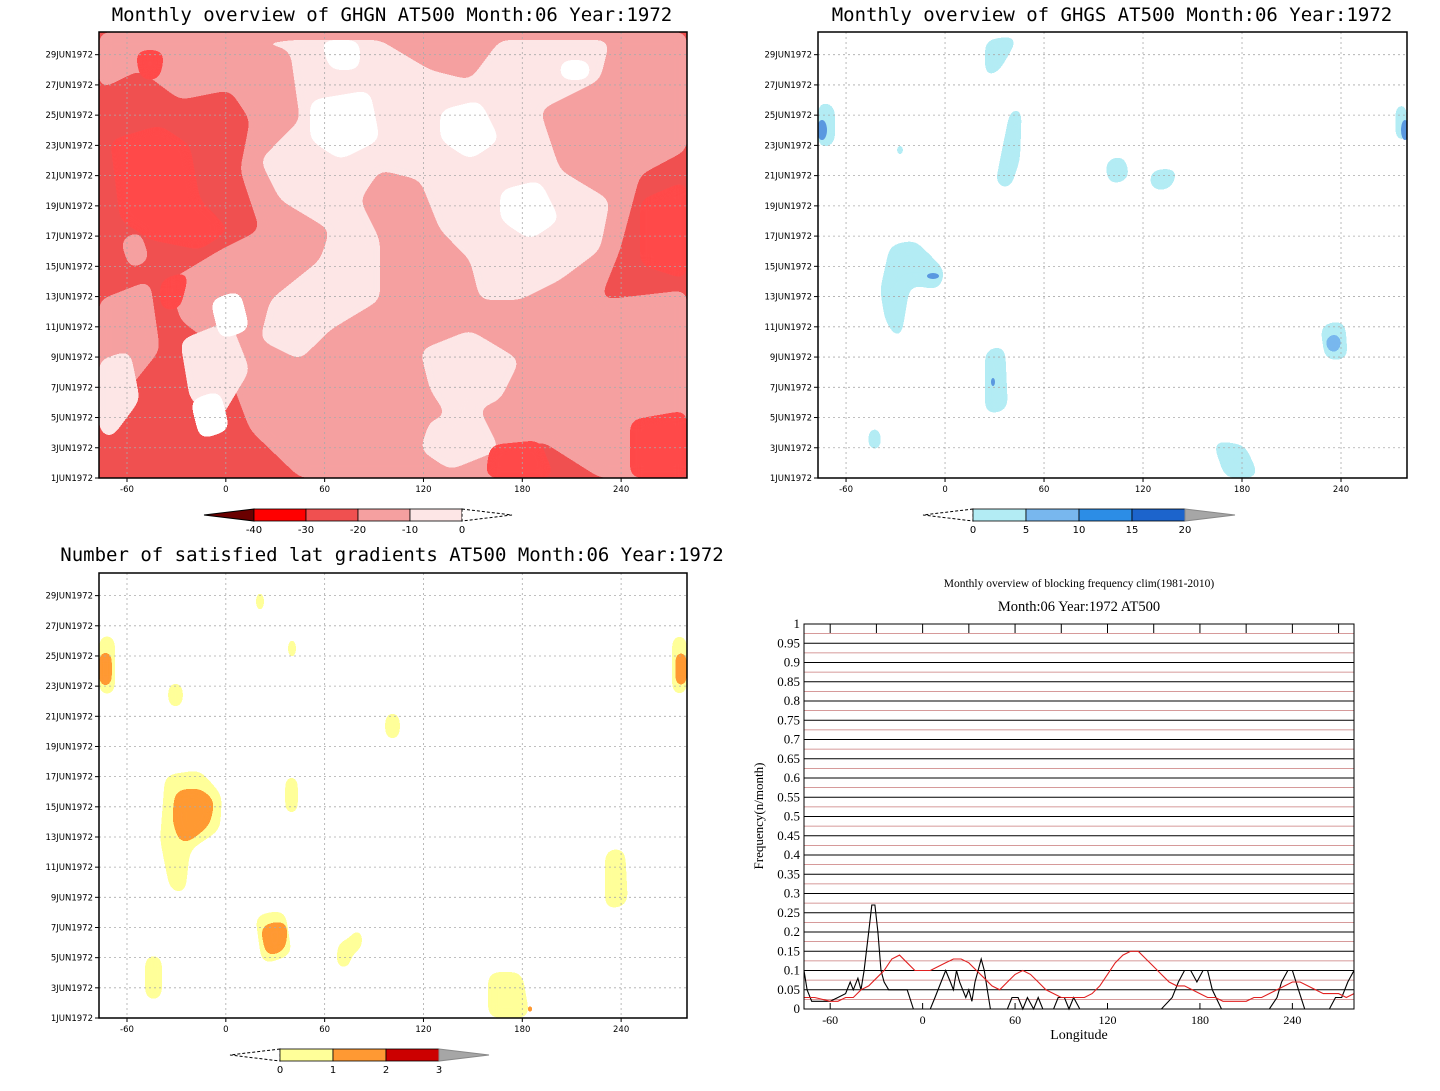  Describe the element at coordinates (72, 449) in the screenshot. I see `ghgn-y-tick-label: 3JUN1972` at that location.